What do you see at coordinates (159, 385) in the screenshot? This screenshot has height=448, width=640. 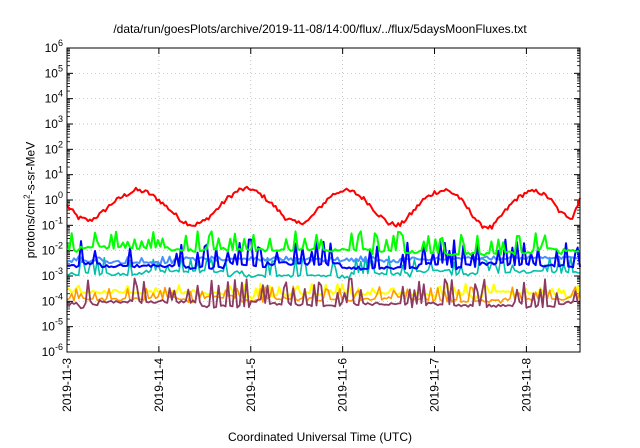 I see `x-tick-label: 2019-11-4` at bounding box center [159, 385].